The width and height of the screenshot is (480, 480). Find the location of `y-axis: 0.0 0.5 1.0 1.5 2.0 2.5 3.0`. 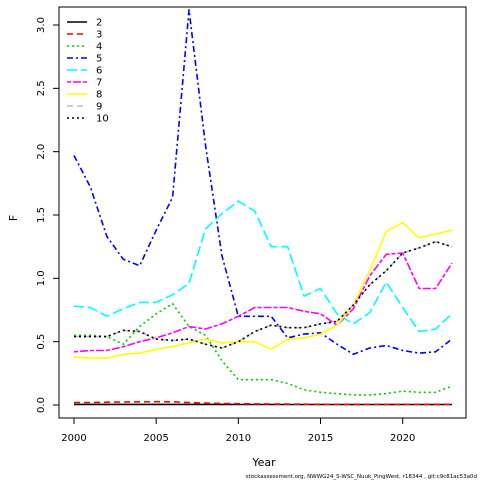

y-axis: 0.0 0.5 1.0 1.5 2.0 2.5 3.0 is located at coordinates (47, 215).